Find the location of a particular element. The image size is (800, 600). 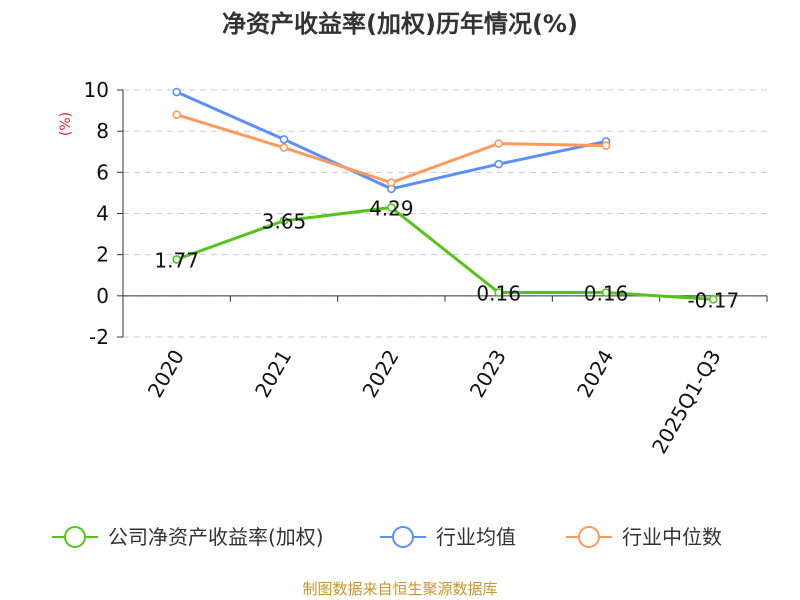

legend-item-2: 行业中位数 is located at coordinates (644, 537).